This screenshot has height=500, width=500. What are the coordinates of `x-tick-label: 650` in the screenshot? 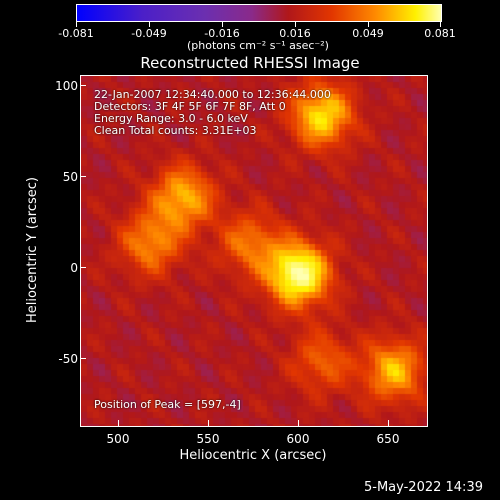 It's located at (388, 439).